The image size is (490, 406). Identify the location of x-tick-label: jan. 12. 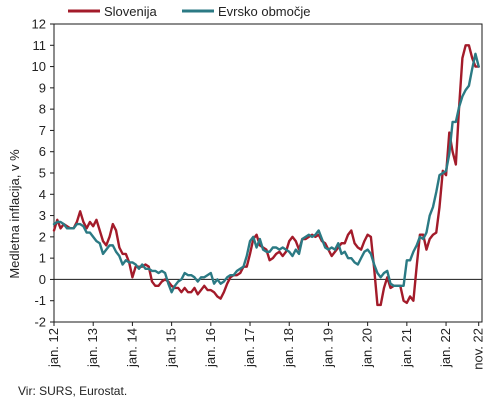
(53, 348).